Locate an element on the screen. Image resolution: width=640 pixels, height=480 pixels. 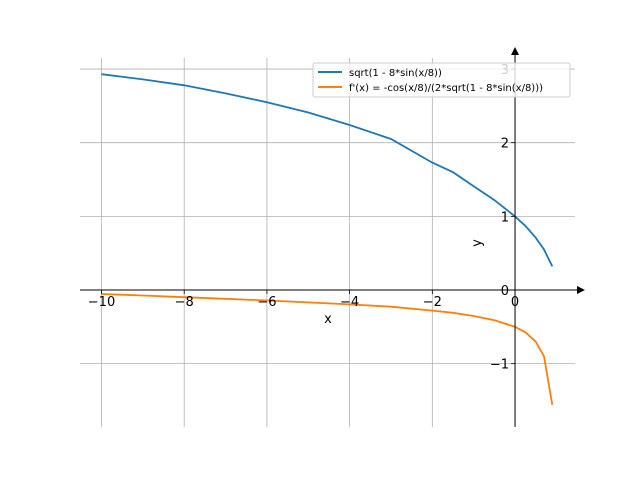
legend-label-0: sqrt(1 - 8*sin(x/8)) is located at coordinates (395, 73).